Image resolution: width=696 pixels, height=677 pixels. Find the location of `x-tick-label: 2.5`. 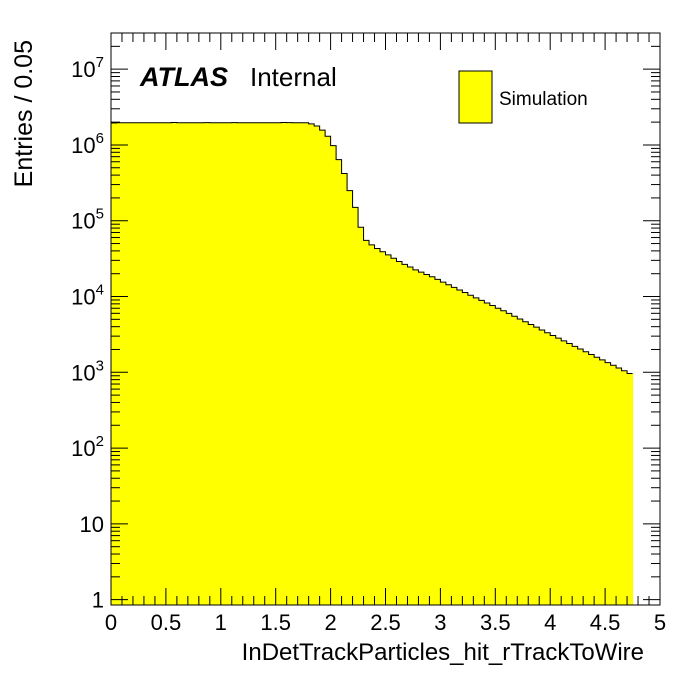

x-tick-label: 2.5 is located at coordinates (385, 622).